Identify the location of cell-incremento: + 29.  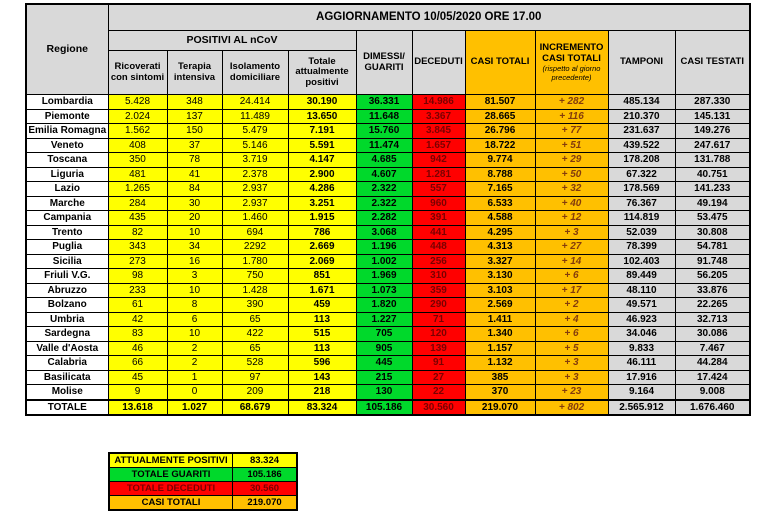
(571, 160).